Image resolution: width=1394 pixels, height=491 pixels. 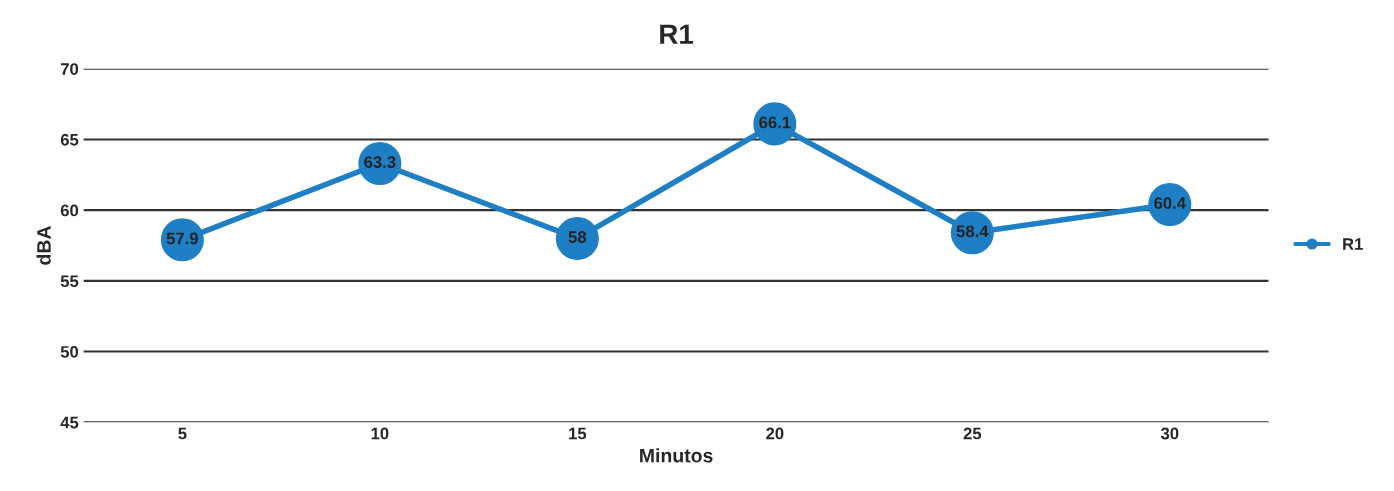 What do you see at coordinates (182, 238) in the screenshot?
I see `data-label: 57.9` at bounding box center [182, 238].